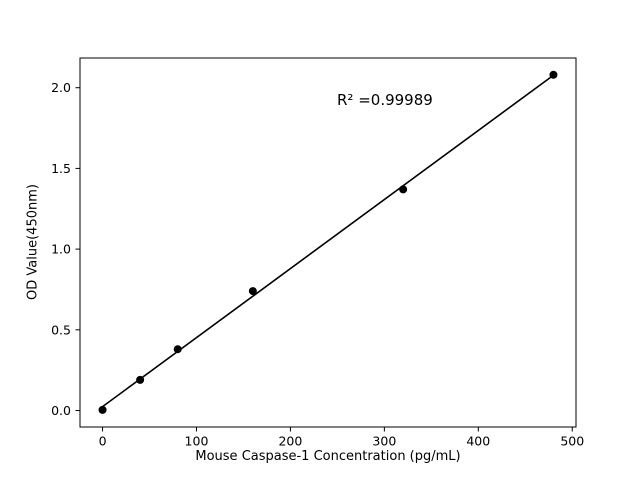 Image resolution: width=640 pixels, height=480 pixels. Describe the element at coordinates (290, 441) in the screenshot. I see `x-tick-label: 200` at that location.